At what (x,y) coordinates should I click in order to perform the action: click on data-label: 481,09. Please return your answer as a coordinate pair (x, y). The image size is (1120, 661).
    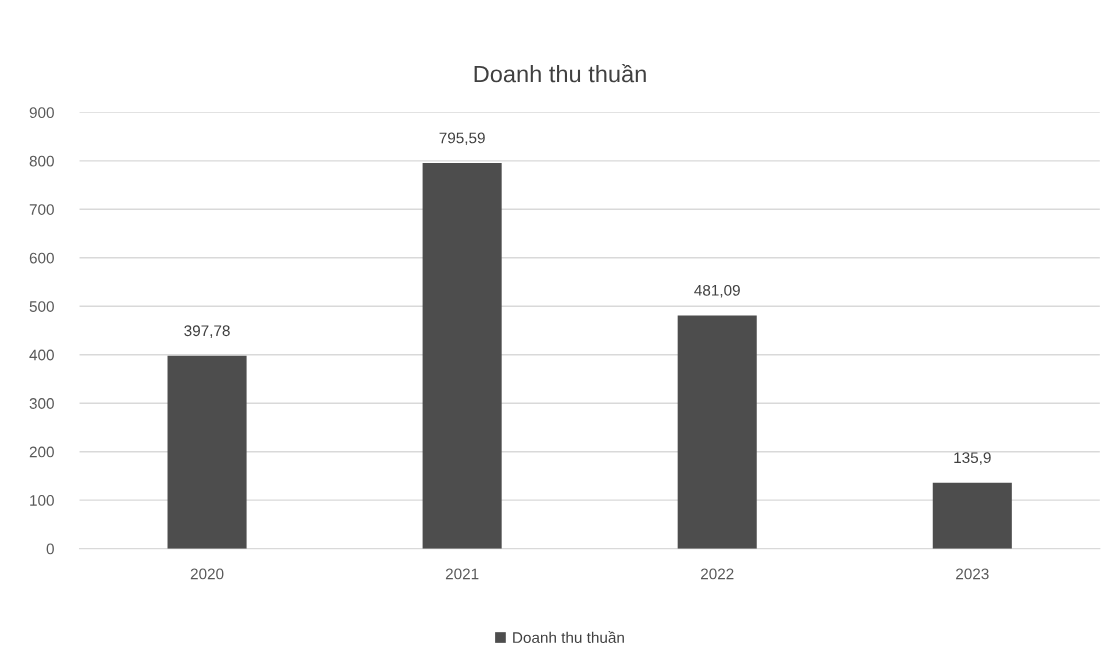
    Looking at the image, I should click on (717, 291).